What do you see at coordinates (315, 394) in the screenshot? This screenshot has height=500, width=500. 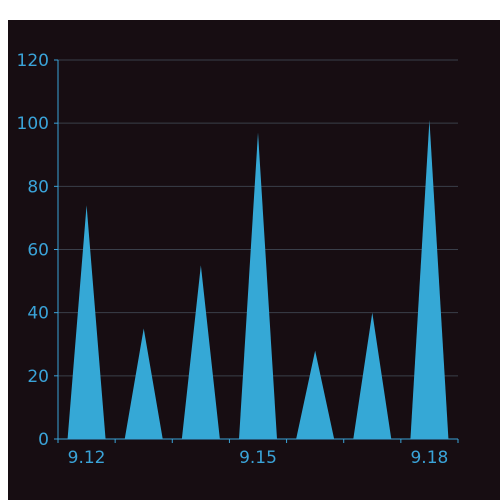 I see `bar-9.16` at bounding box center [315, 394].